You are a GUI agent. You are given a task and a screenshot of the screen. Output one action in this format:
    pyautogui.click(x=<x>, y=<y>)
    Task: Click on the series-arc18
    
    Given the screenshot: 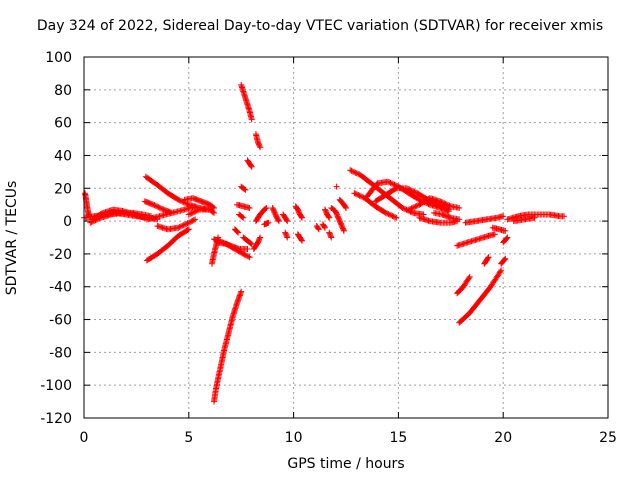 What is the action you would take?
    pyautogui.click(x=249, y=163)
    